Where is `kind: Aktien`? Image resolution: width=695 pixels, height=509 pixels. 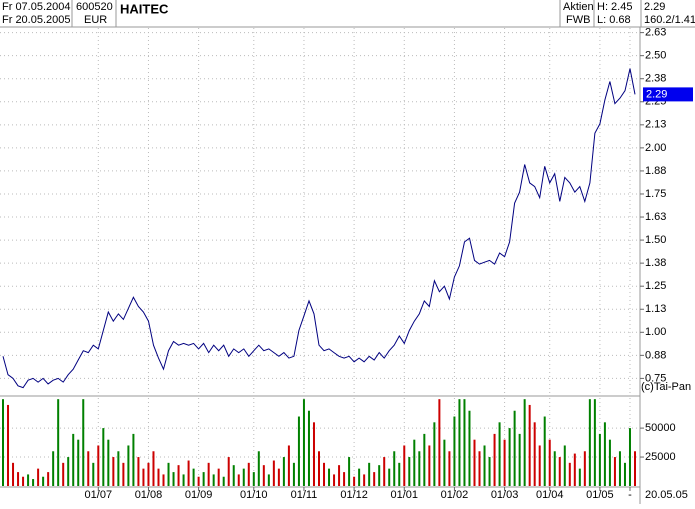 kind: Aktien is located at coordinates (578, 7).